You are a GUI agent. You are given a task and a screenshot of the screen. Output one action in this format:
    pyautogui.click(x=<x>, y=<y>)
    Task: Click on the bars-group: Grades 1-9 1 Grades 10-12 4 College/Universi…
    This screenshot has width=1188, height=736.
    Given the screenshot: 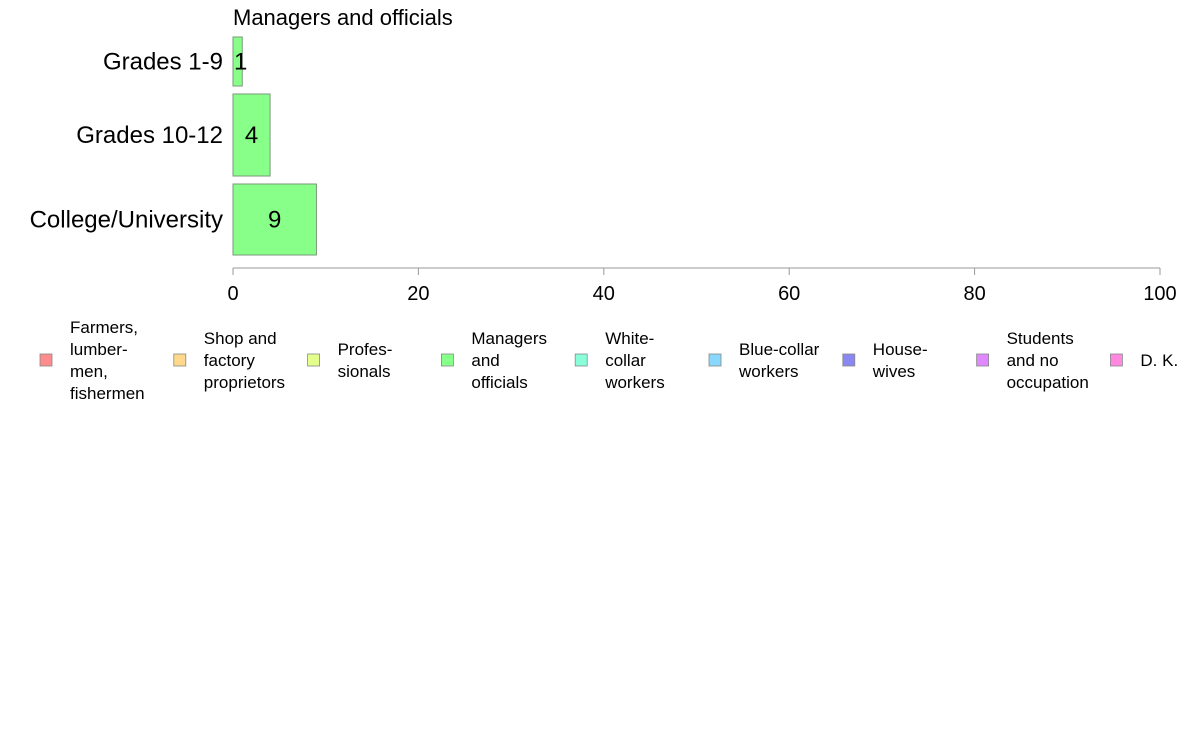 What is the action you would take?
    pyautogui.click(x=173, y=146)
    